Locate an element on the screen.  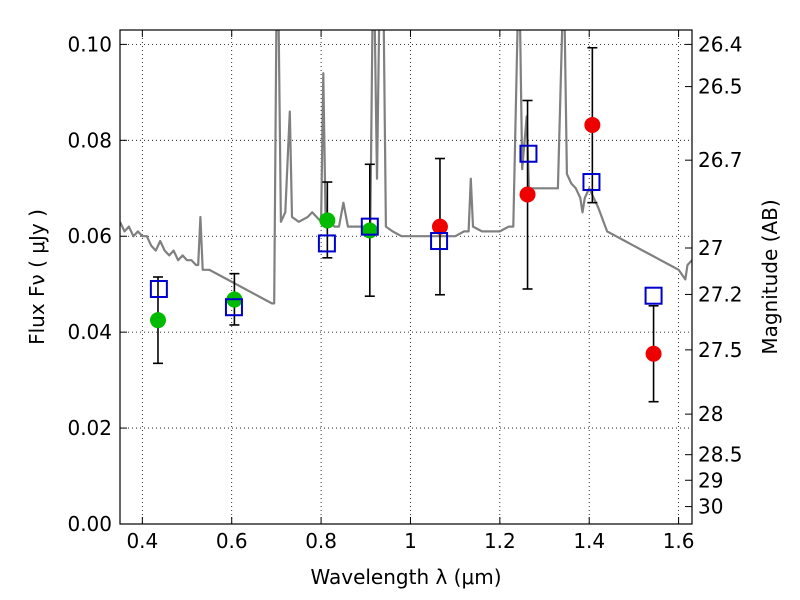
x-tick-label: 0.6 is located at coordinates (232, 541).